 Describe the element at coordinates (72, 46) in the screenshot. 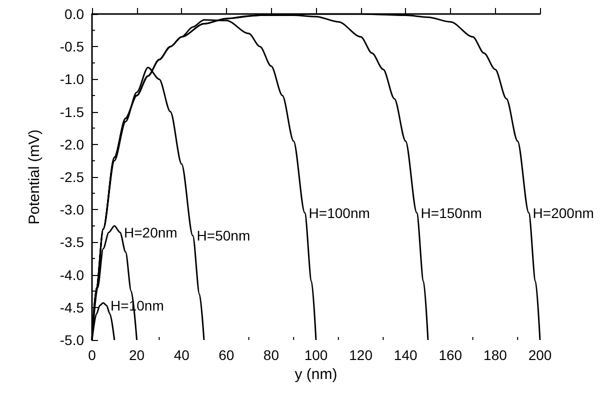

I see `y-tick-label: -0.5` at that location.